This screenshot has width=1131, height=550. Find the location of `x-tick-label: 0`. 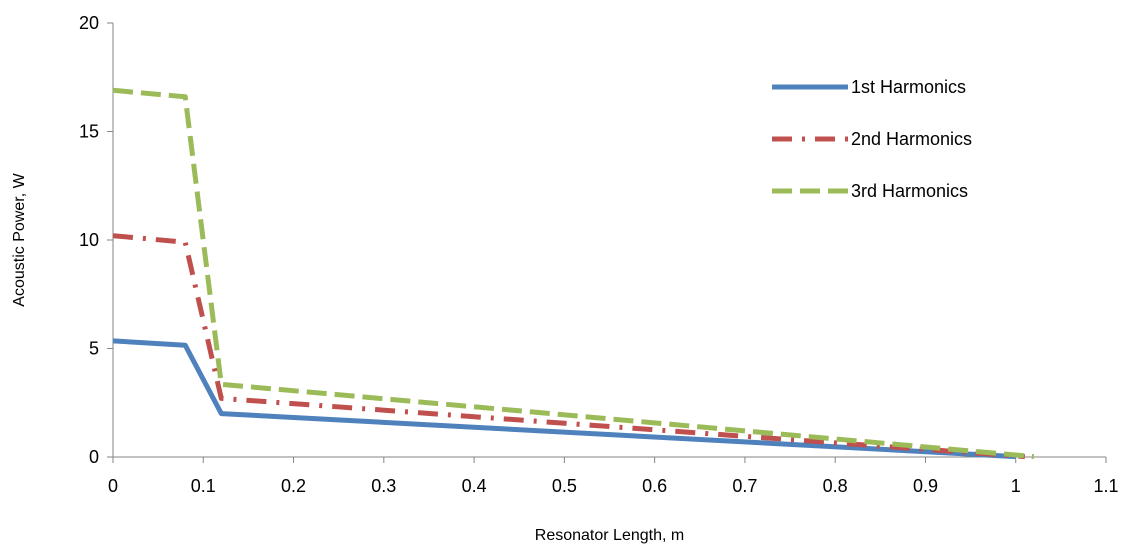

x-tick-label: 0 is located at coordinates (113, 486).